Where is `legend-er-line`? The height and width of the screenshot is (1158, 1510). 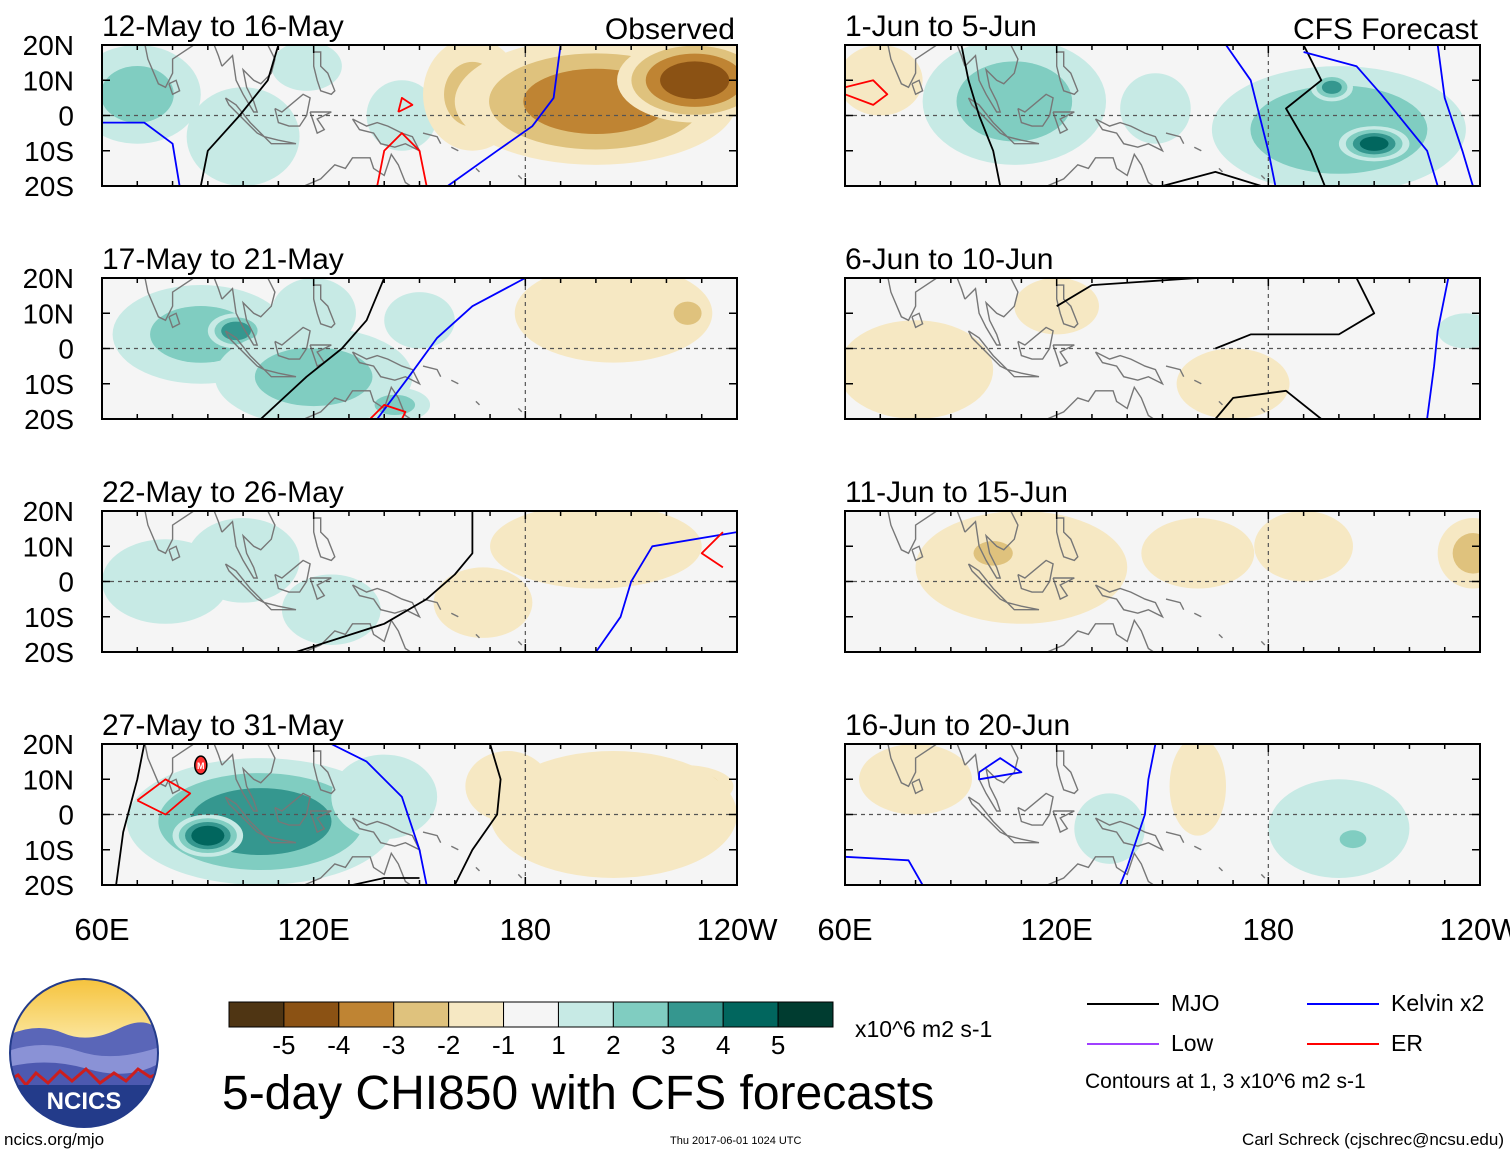
legend-er-line is located at coordinates (1343, 1043).